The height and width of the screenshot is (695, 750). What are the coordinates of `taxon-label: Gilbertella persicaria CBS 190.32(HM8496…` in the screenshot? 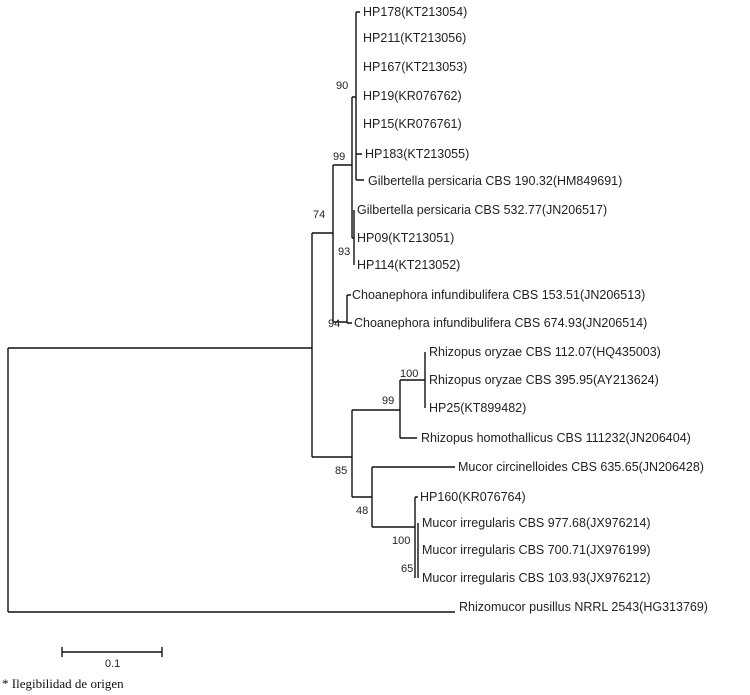 It's located at (495, 181).